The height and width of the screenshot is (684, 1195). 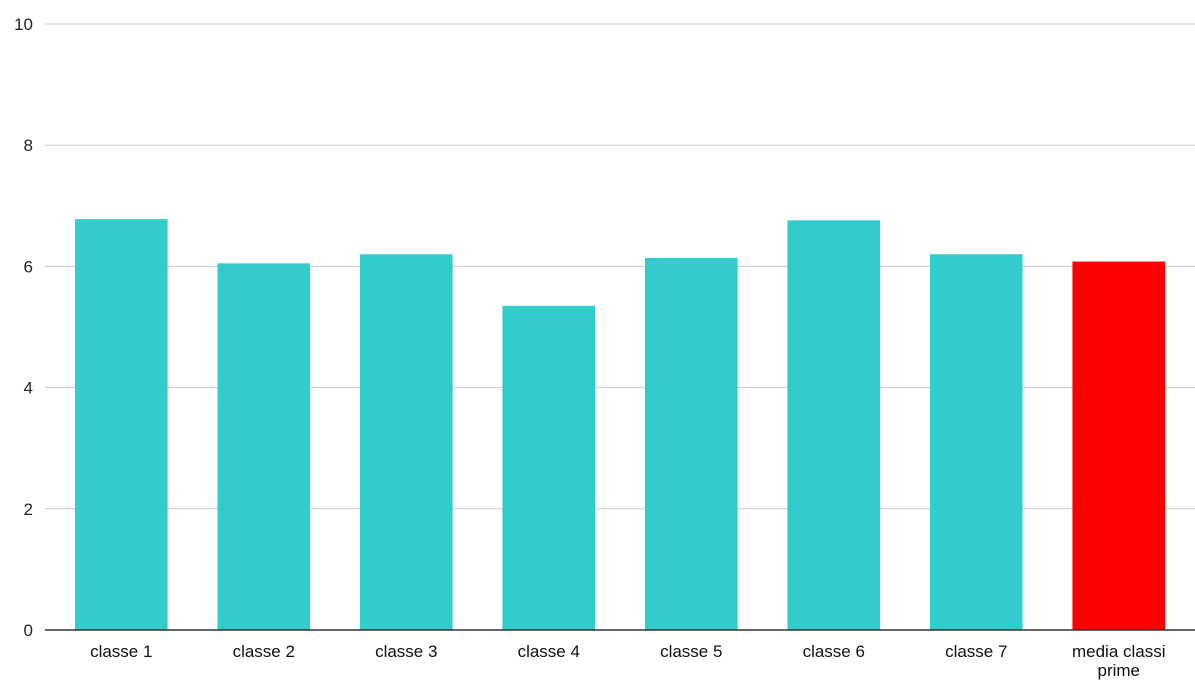 What do you see at coordinates (28, 509) in the screenshot?
I see `y-tick-label: 2` at bounding box center [28, 509].